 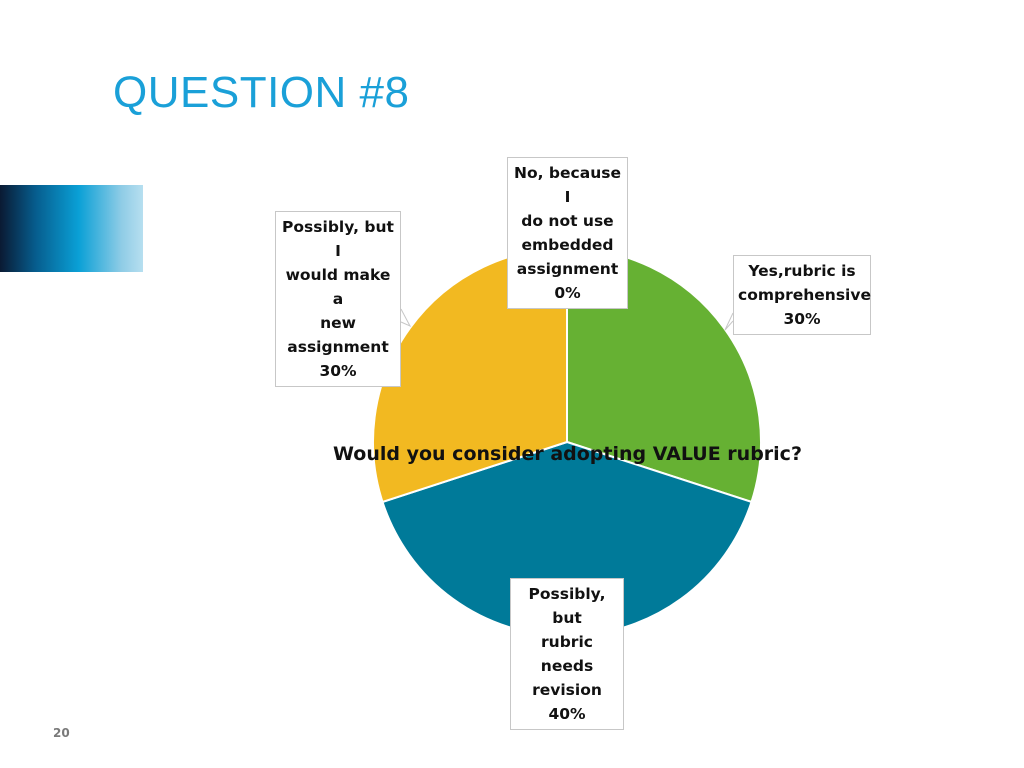 What do you see at coordinates (802, 295) in the screenshot?
I see `slice-label-yes-comprehensive: Yes,rubric is comprehensive 30%` at bounding box center [802, 295].